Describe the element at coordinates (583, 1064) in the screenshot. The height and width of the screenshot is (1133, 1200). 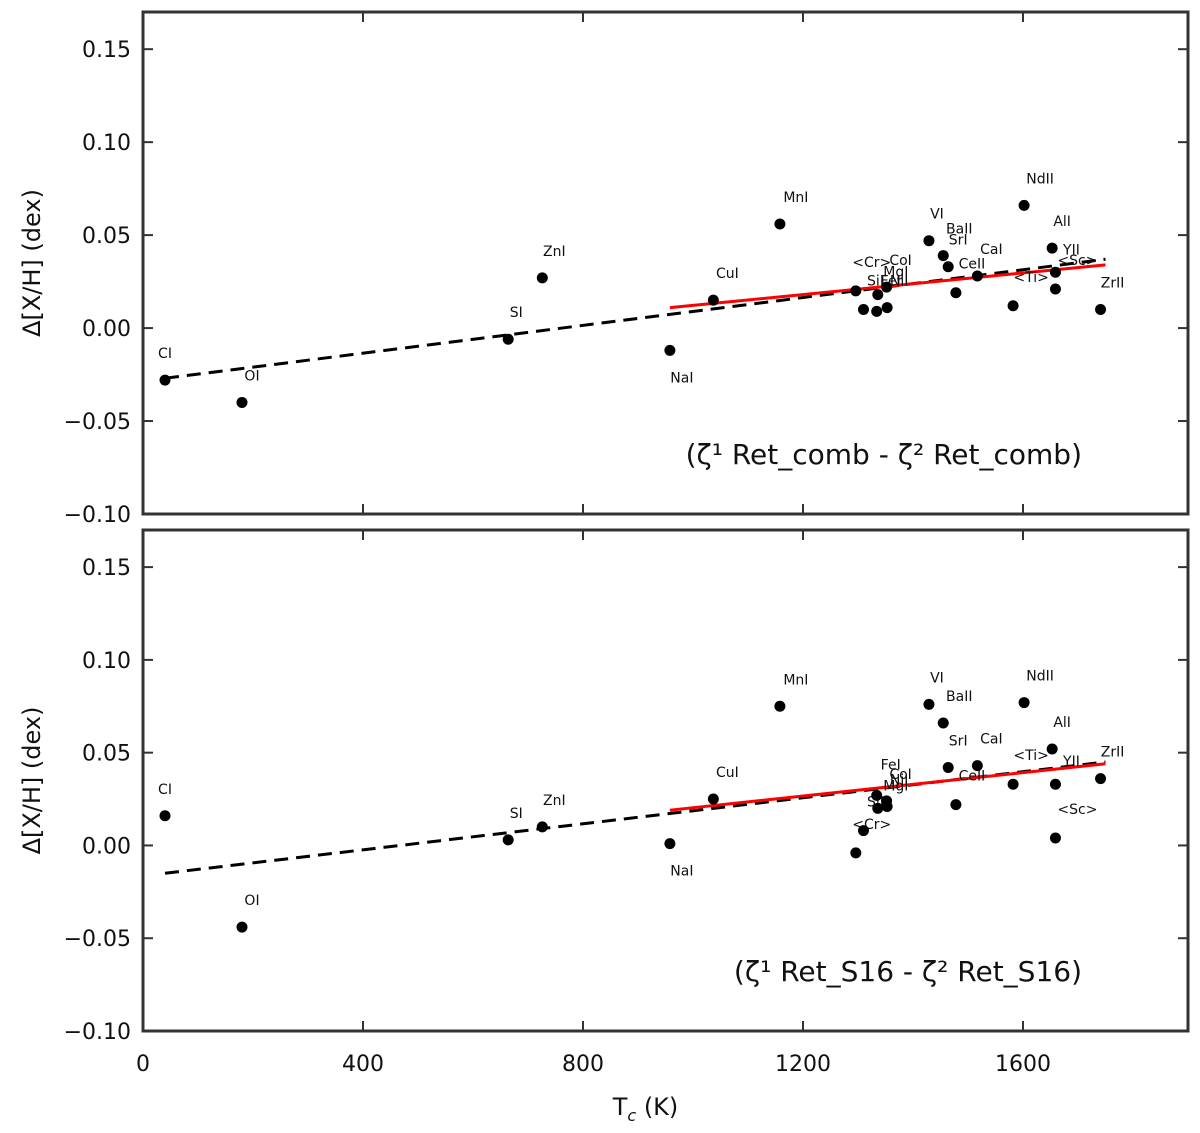
I see `x-tick-label: 800` at that location.